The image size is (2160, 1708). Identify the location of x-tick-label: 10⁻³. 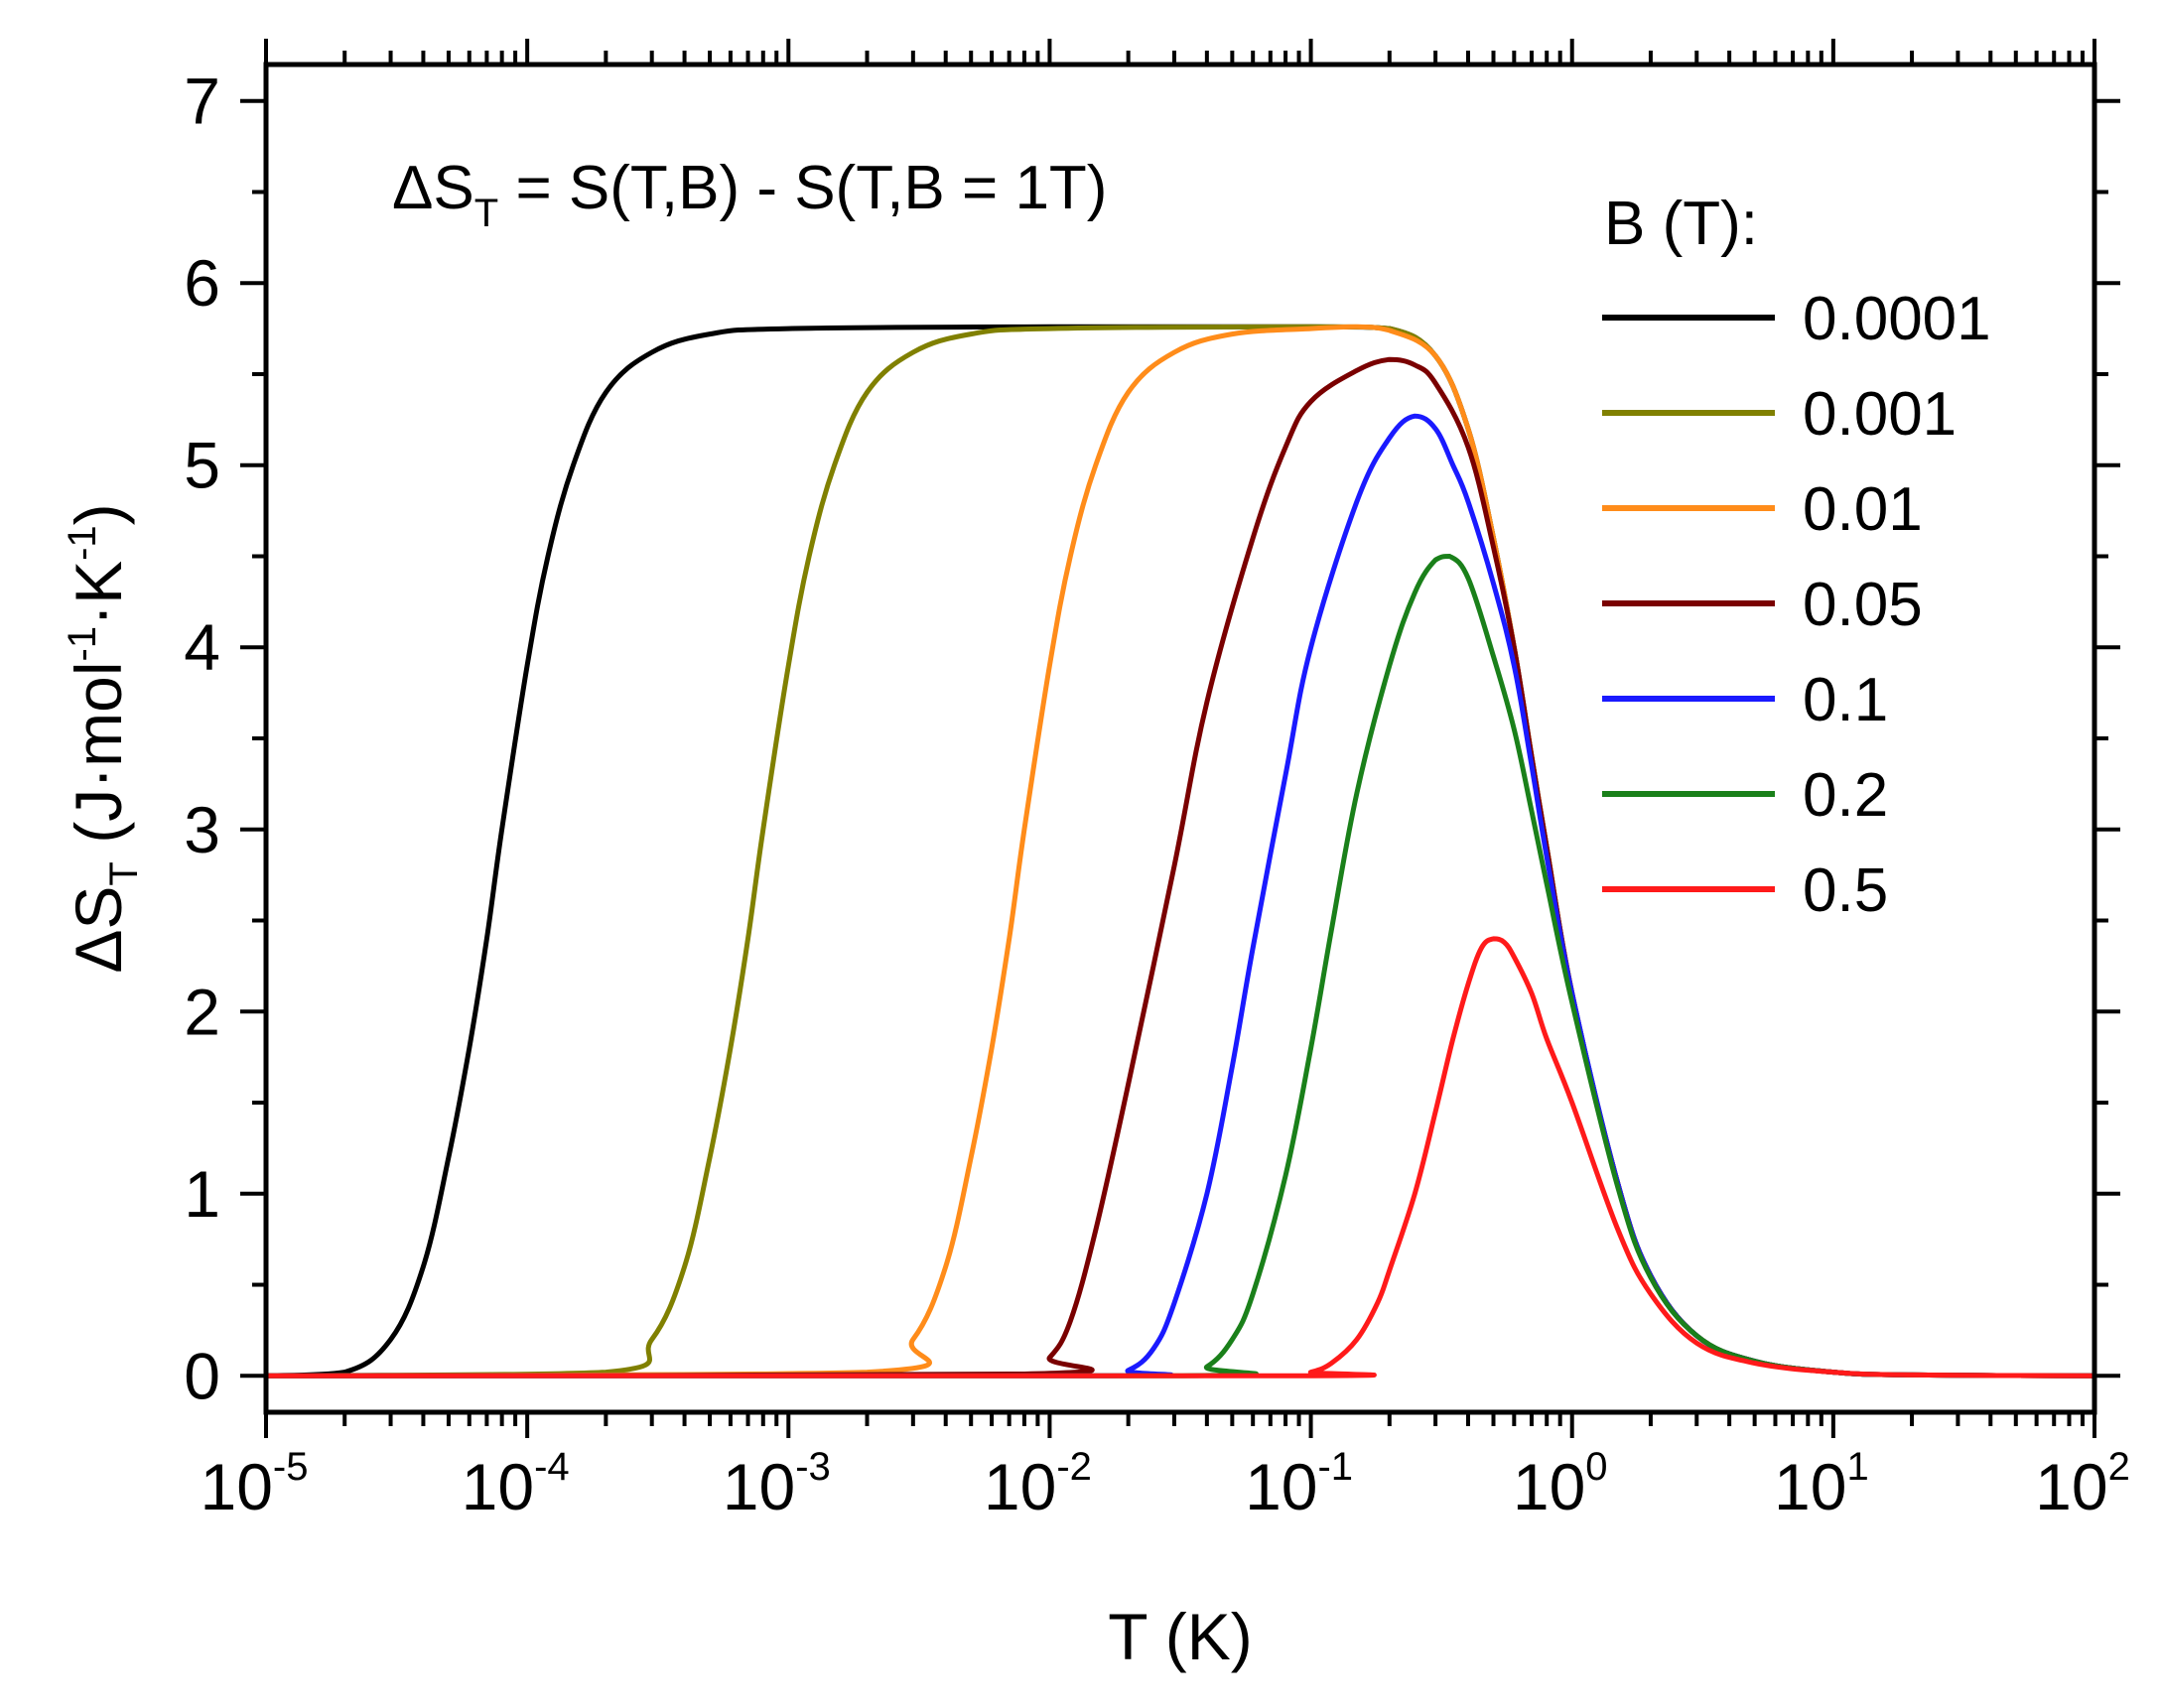
(777, 1484).